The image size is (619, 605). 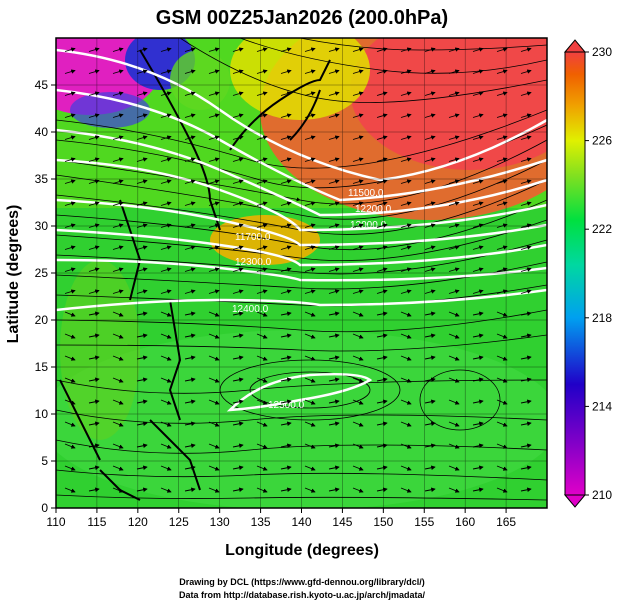 What do you see at coordinates (602, 229) in the screenshot?
I see `colorbar-label: 222` at bounding box center [602, 229].